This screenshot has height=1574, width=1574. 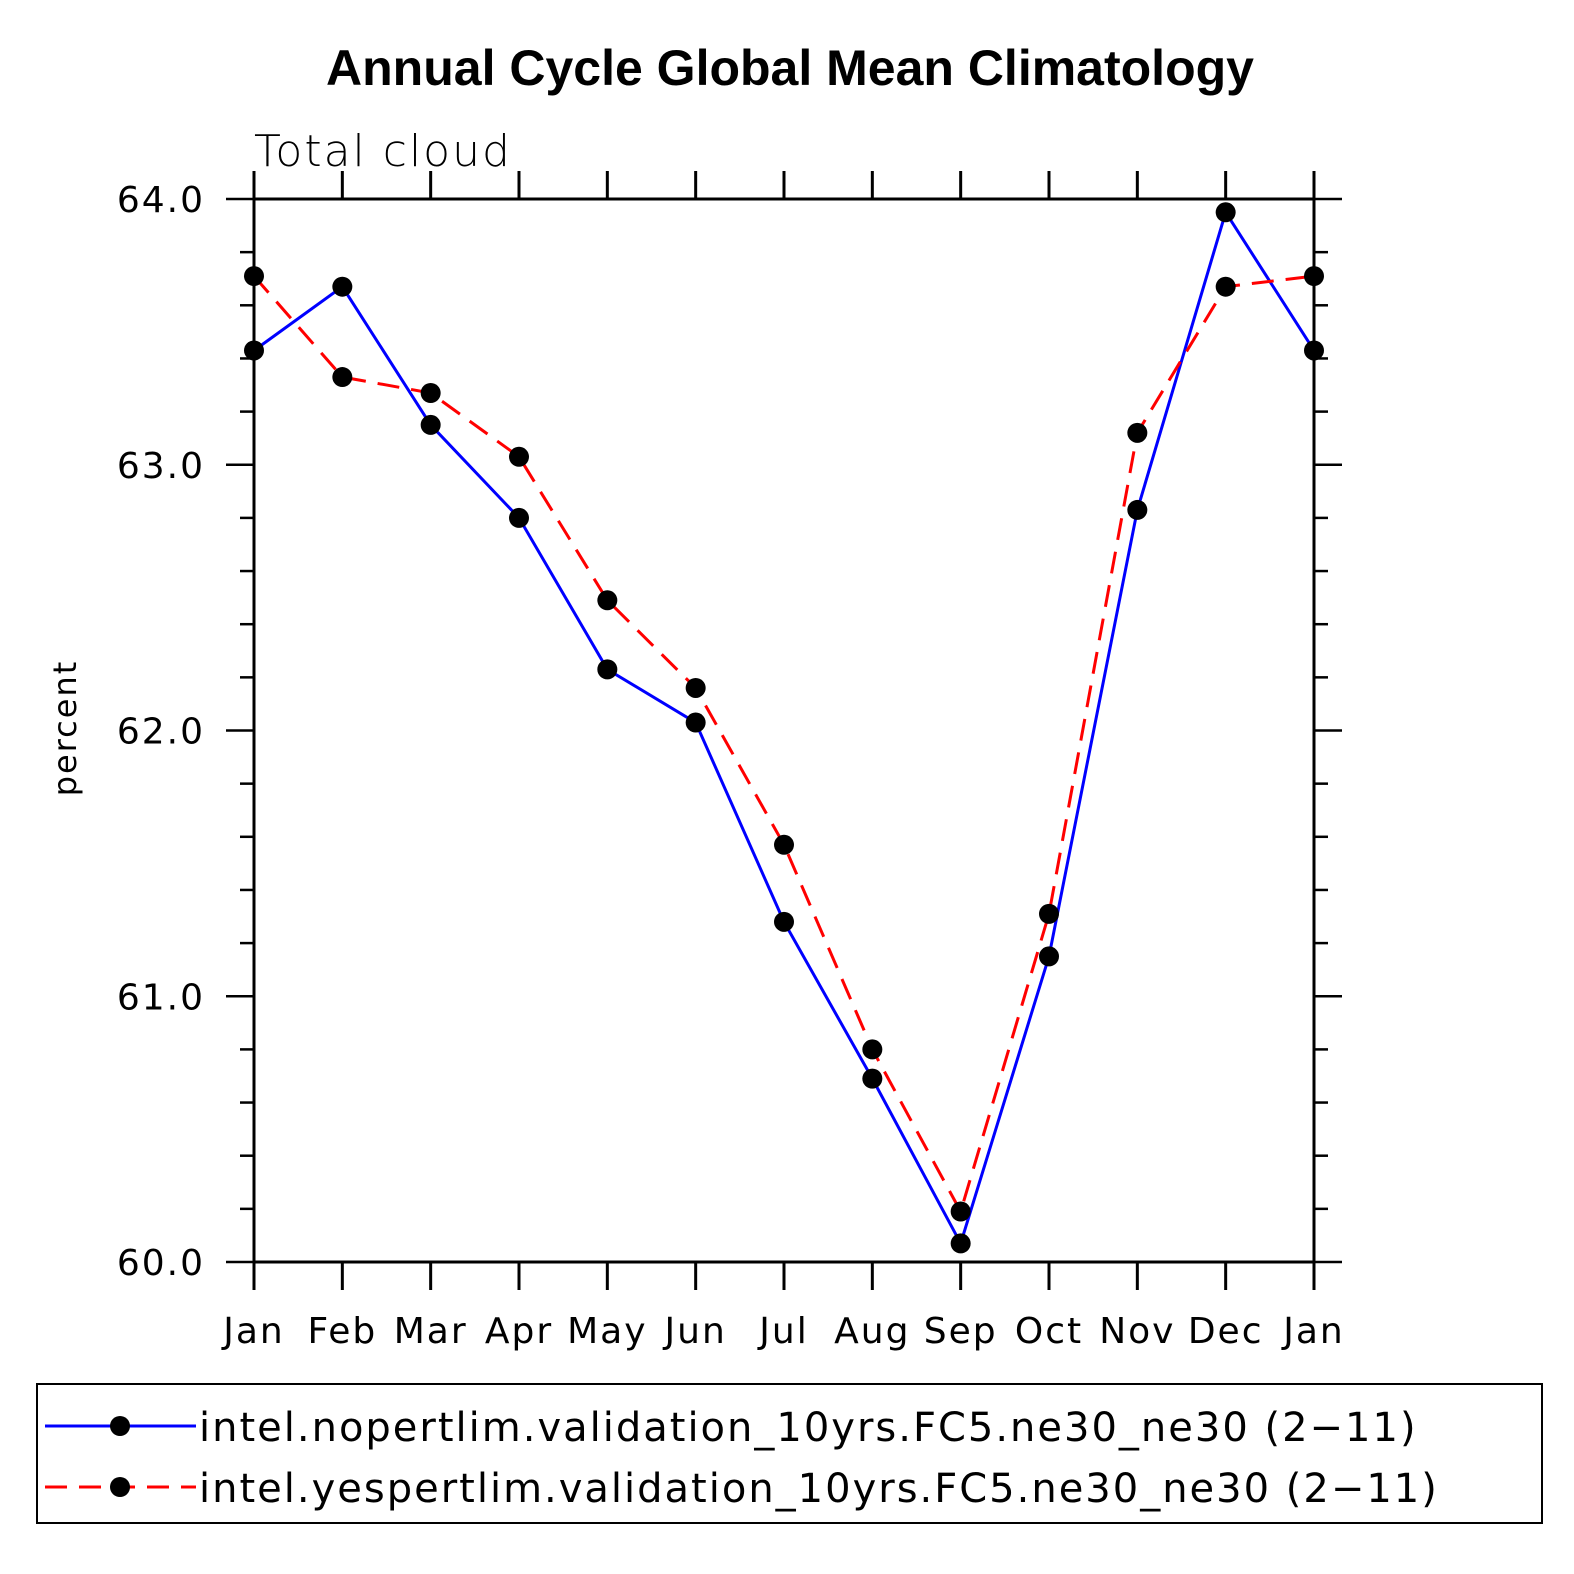 What do you see at coordinates (607, 1331) in the screenshot?
I see `x-tick-label: May` at bounding box center [607, 1331].